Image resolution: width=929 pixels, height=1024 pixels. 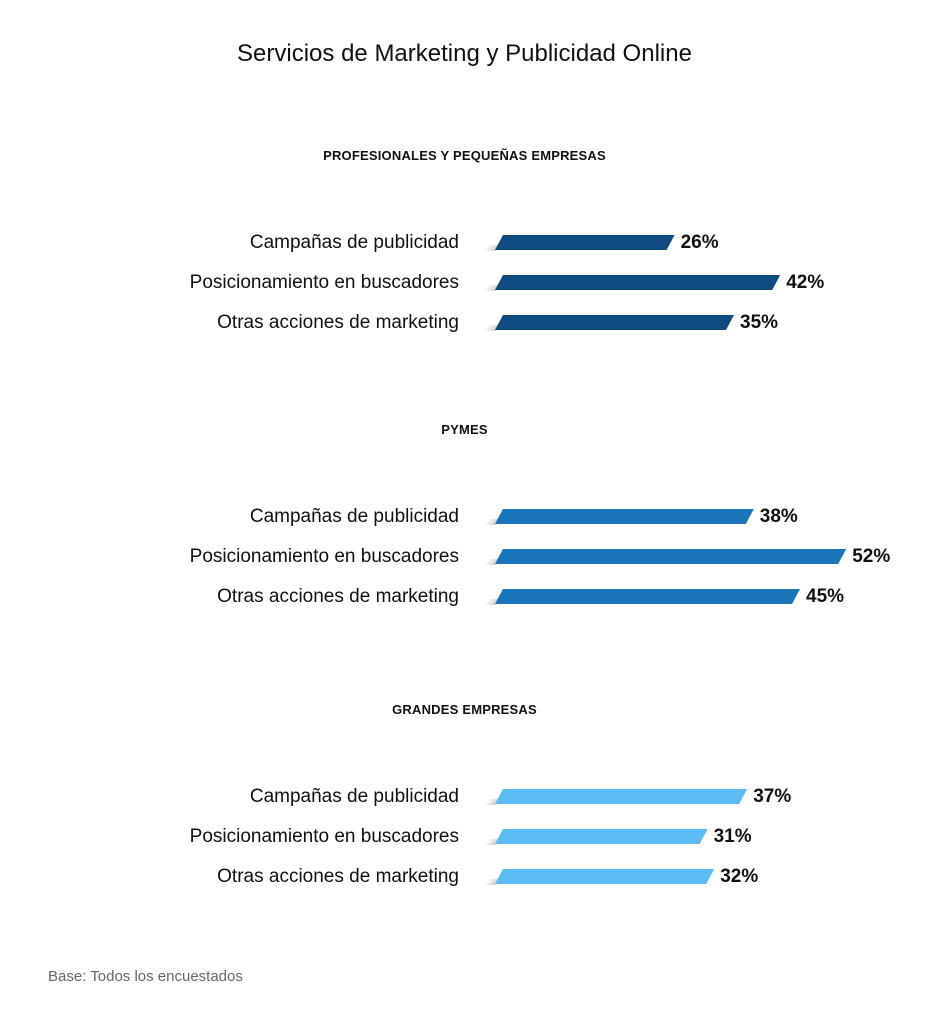 I want to click on value-label: 31%, so click(x=732, y=836).